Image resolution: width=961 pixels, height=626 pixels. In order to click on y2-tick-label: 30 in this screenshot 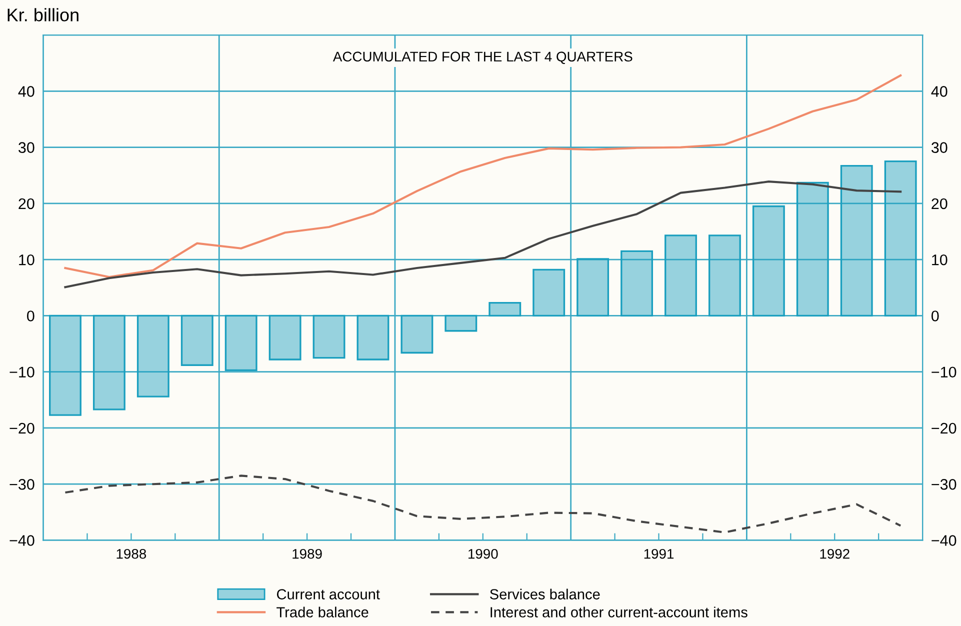, I will do `click(939, 148)`.